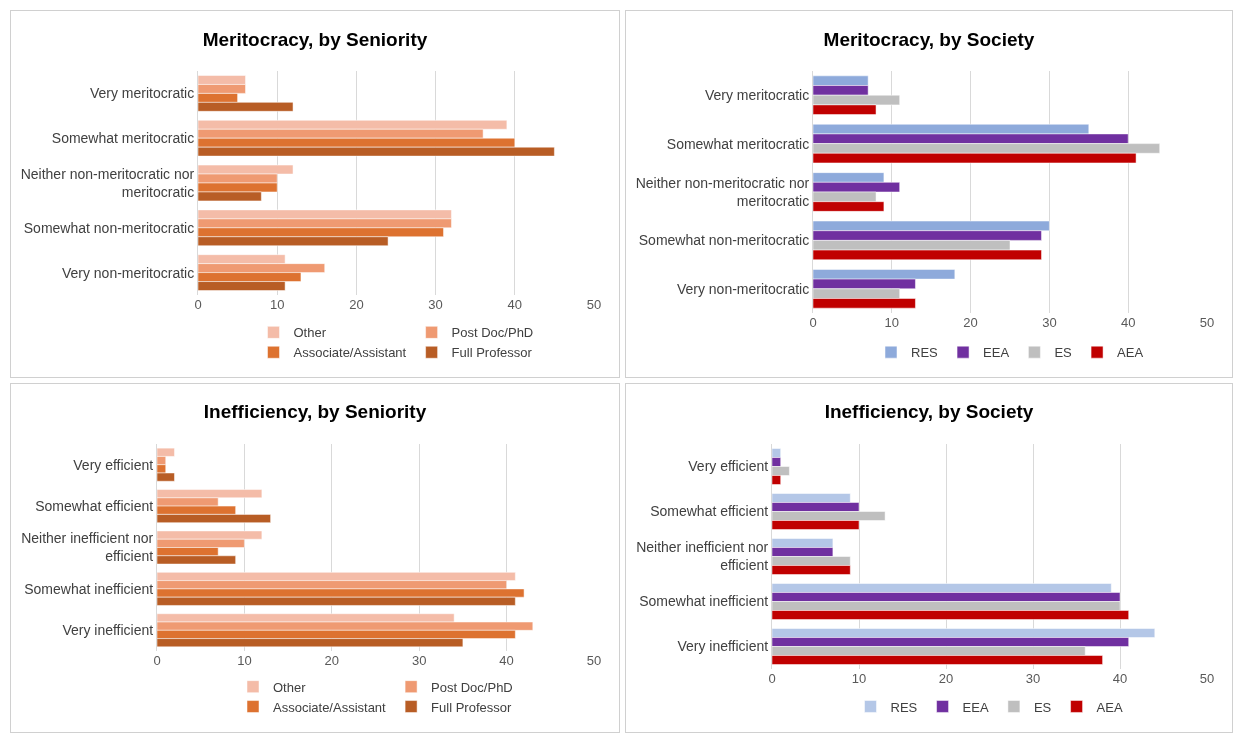 Image resolution: width=1235 pixels, height=735 pixels. I want to click on chart-title: Meritocracy, by Society, so click(929, 40).